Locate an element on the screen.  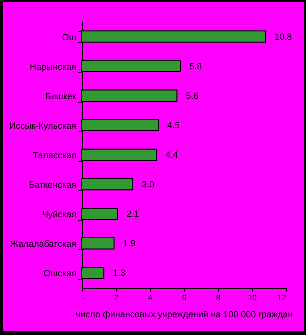
x-tick-label: 2 is located at coordinates (117, 298).